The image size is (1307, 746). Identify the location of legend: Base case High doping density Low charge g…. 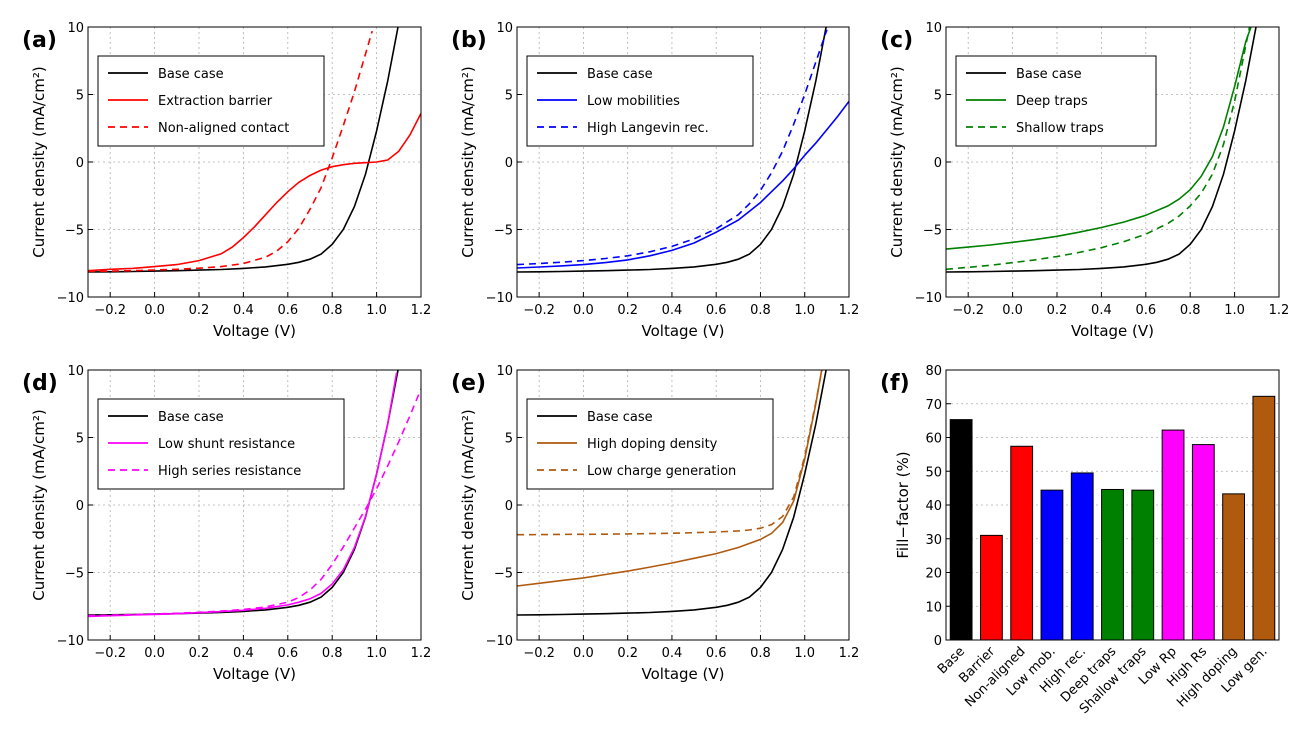
(650, 444).